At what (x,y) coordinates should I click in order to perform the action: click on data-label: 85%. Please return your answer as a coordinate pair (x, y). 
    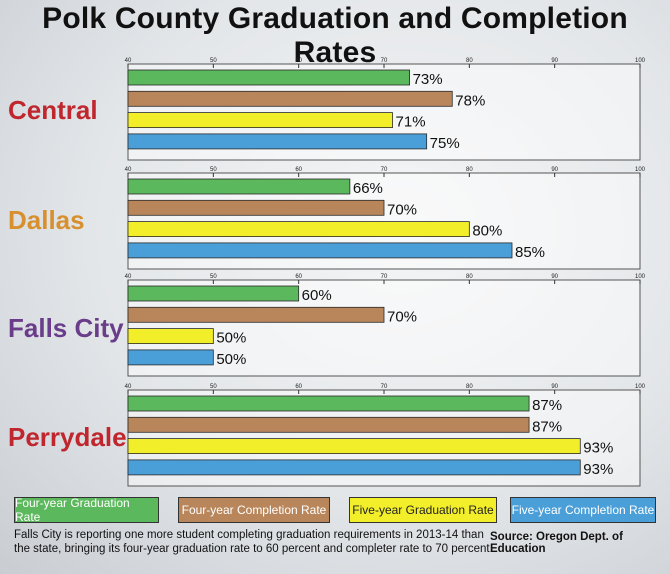
    Looking at the image, I should click on (530, 252).